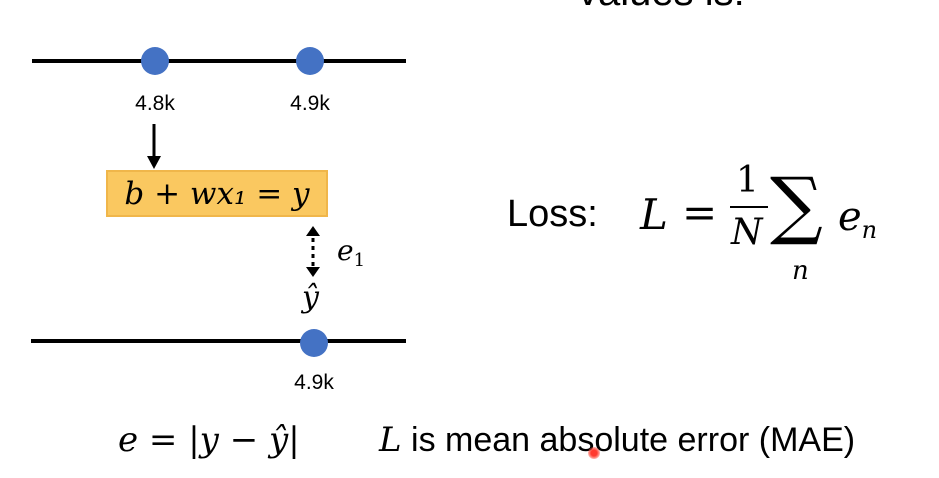  I want to click on top-axis-label-1: 4.8k, so click(155, 103).